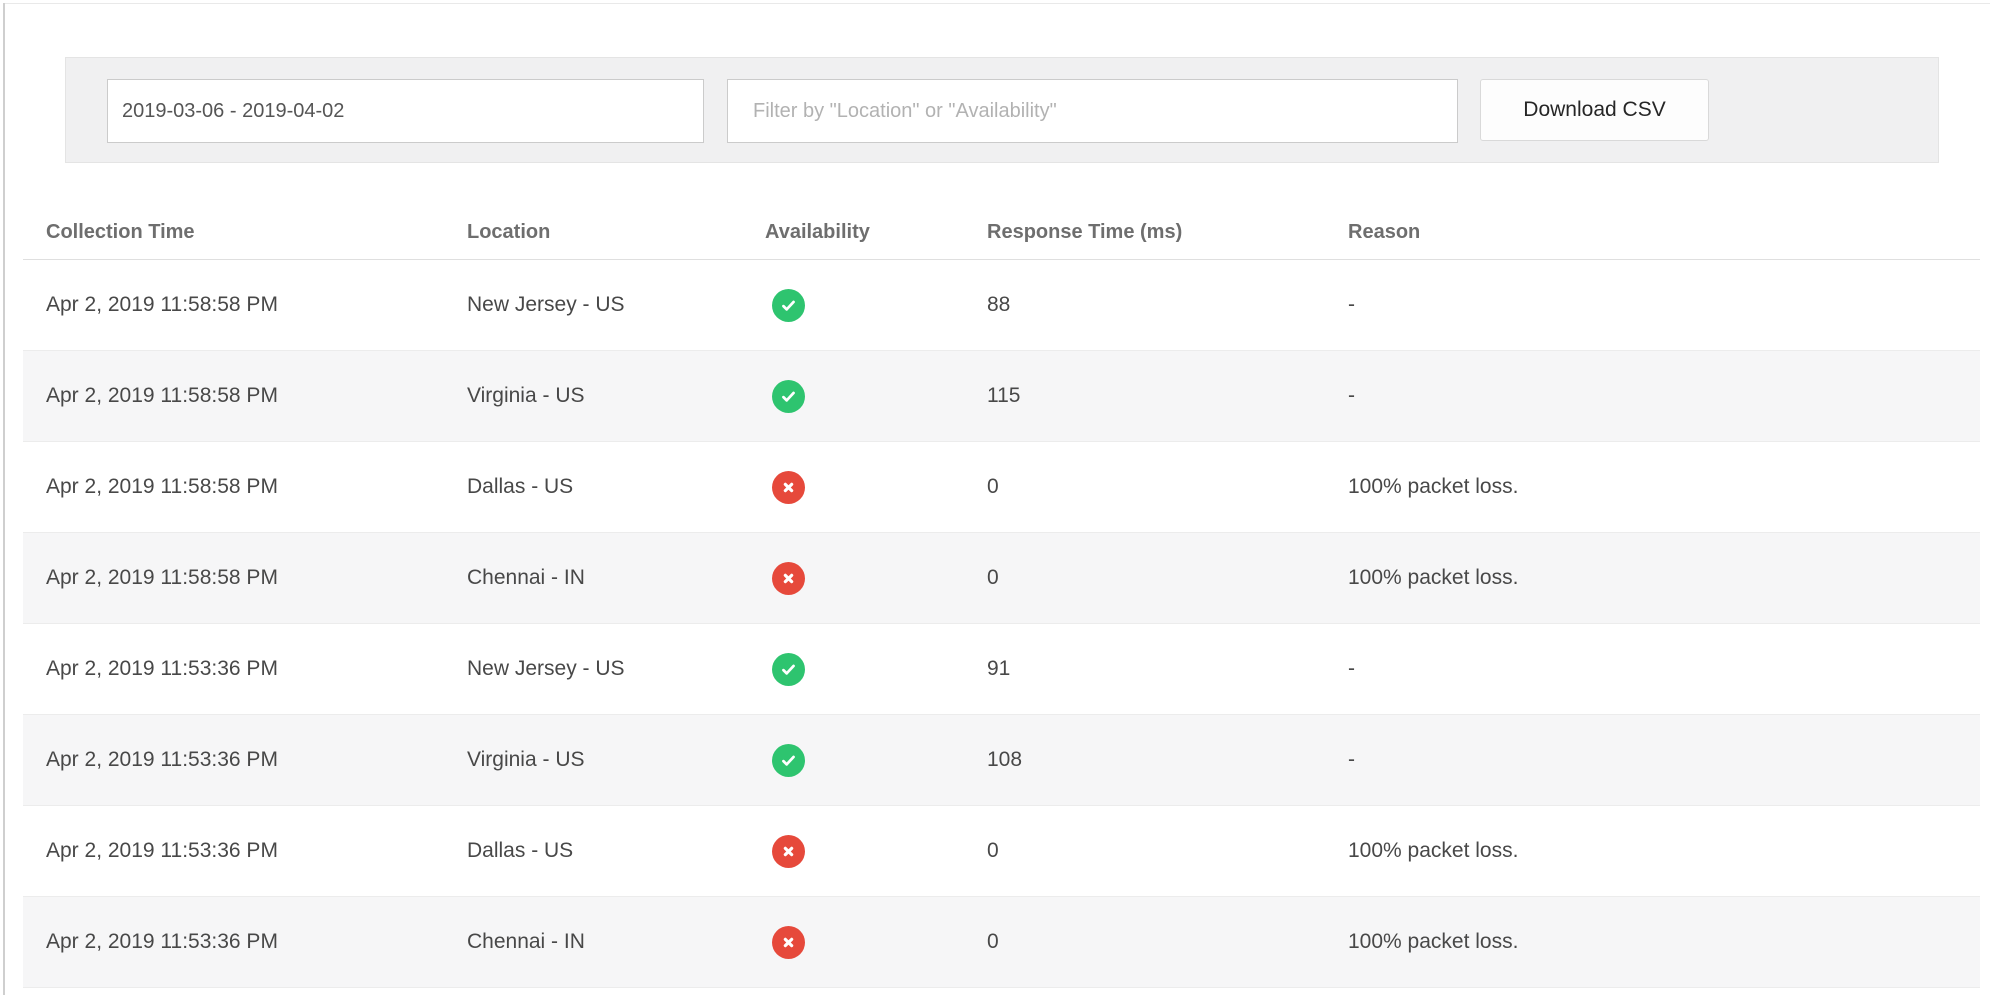 The width and height of the screenshot is (2000, 995). Describe the element at coordinates (1594, 110) in the screenshot. I see `download-csv-button: Download CSV` at that location.